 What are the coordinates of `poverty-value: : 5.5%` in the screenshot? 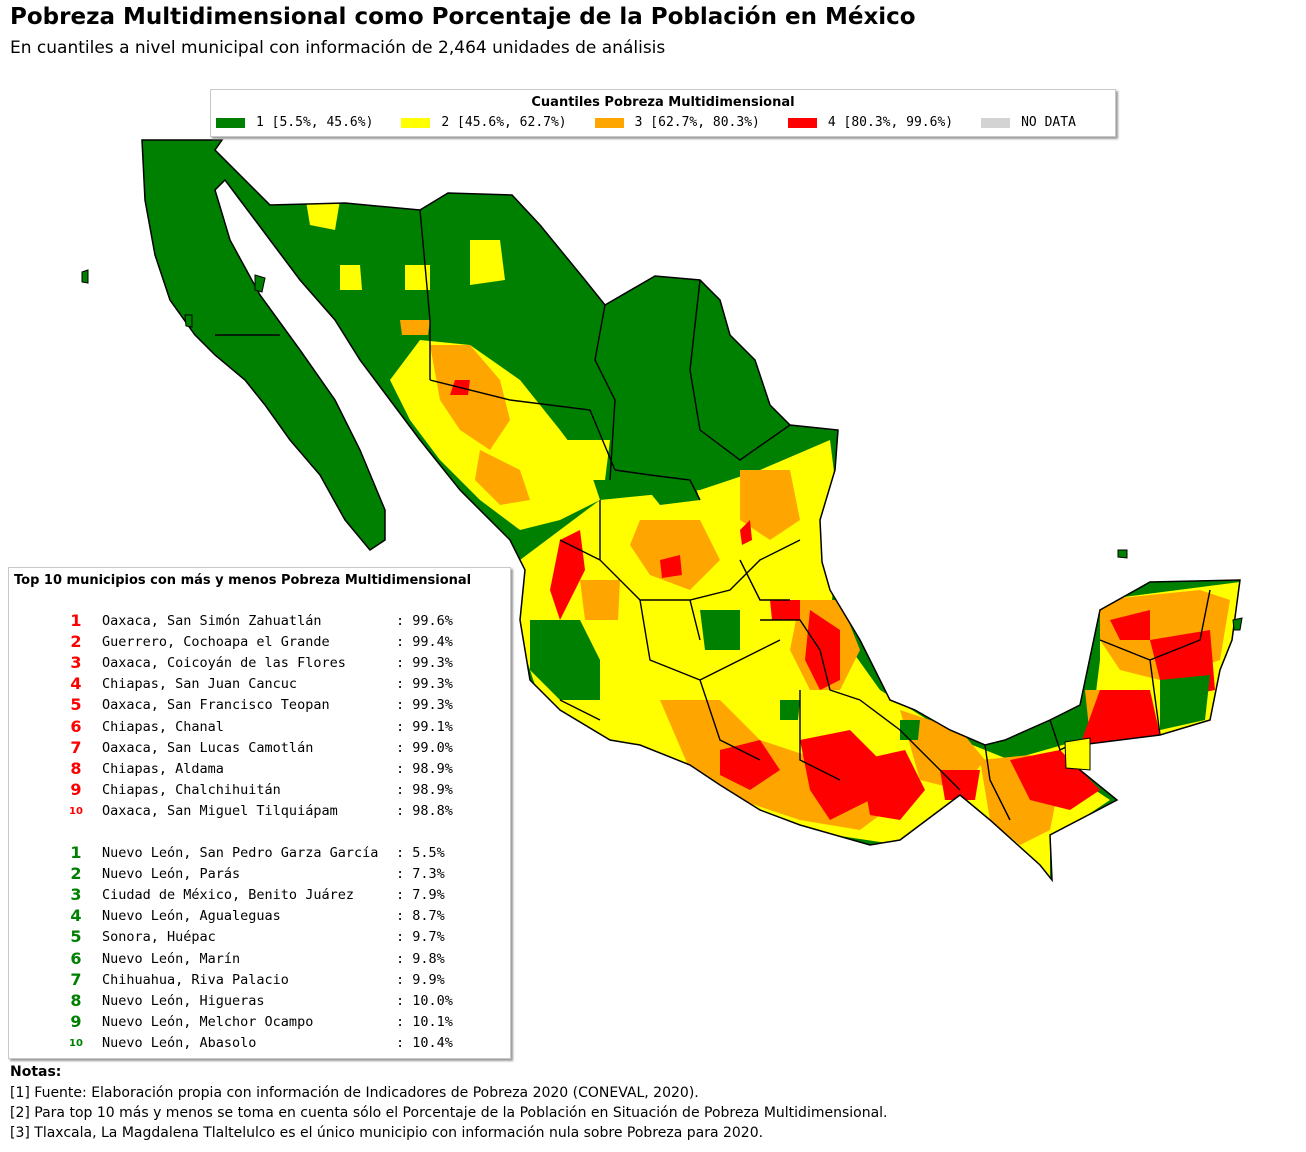 It's located at (420, 853).